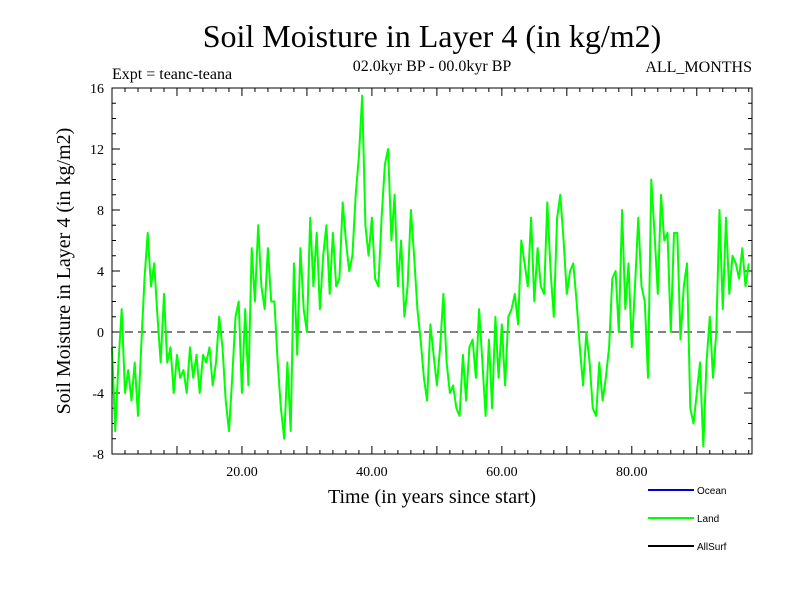 The height and width of the screenshot is (600, 800). I want to click on y-tick-label: 8, so click(100, 211).